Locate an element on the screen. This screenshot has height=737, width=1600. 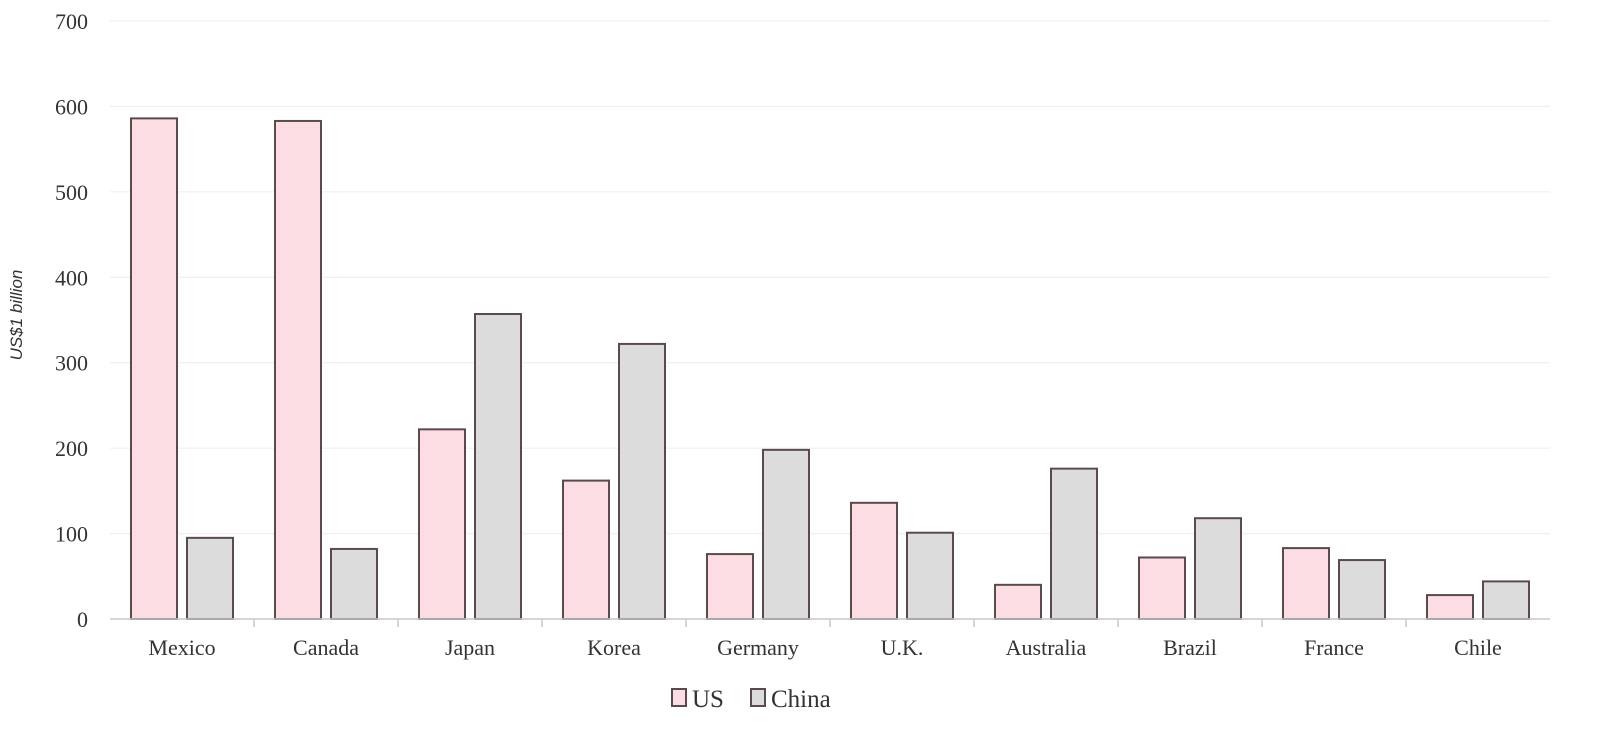
legend-swatch-us is located at coordinates (679, 697).